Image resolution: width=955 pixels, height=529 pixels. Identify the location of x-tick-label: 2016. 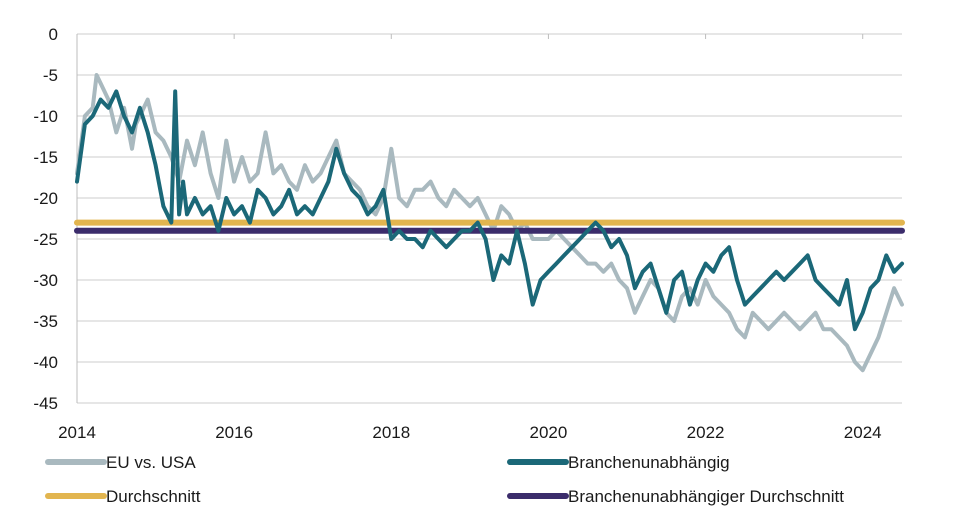
(234, 432).